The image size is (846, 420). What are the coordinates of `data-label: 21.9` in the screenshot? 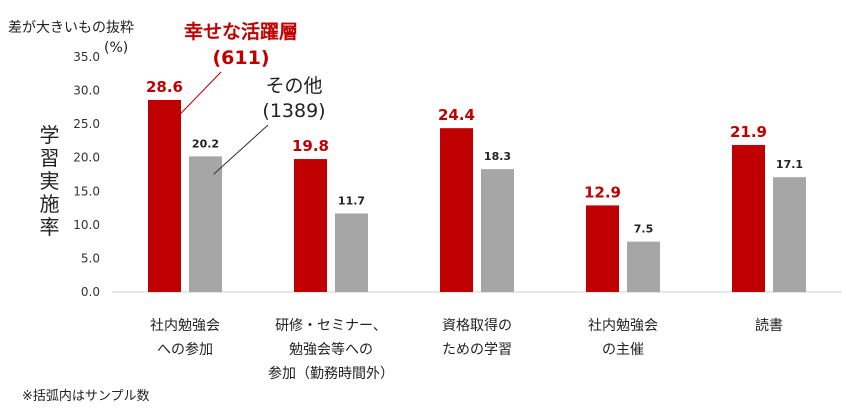 It's located at (748, 132).